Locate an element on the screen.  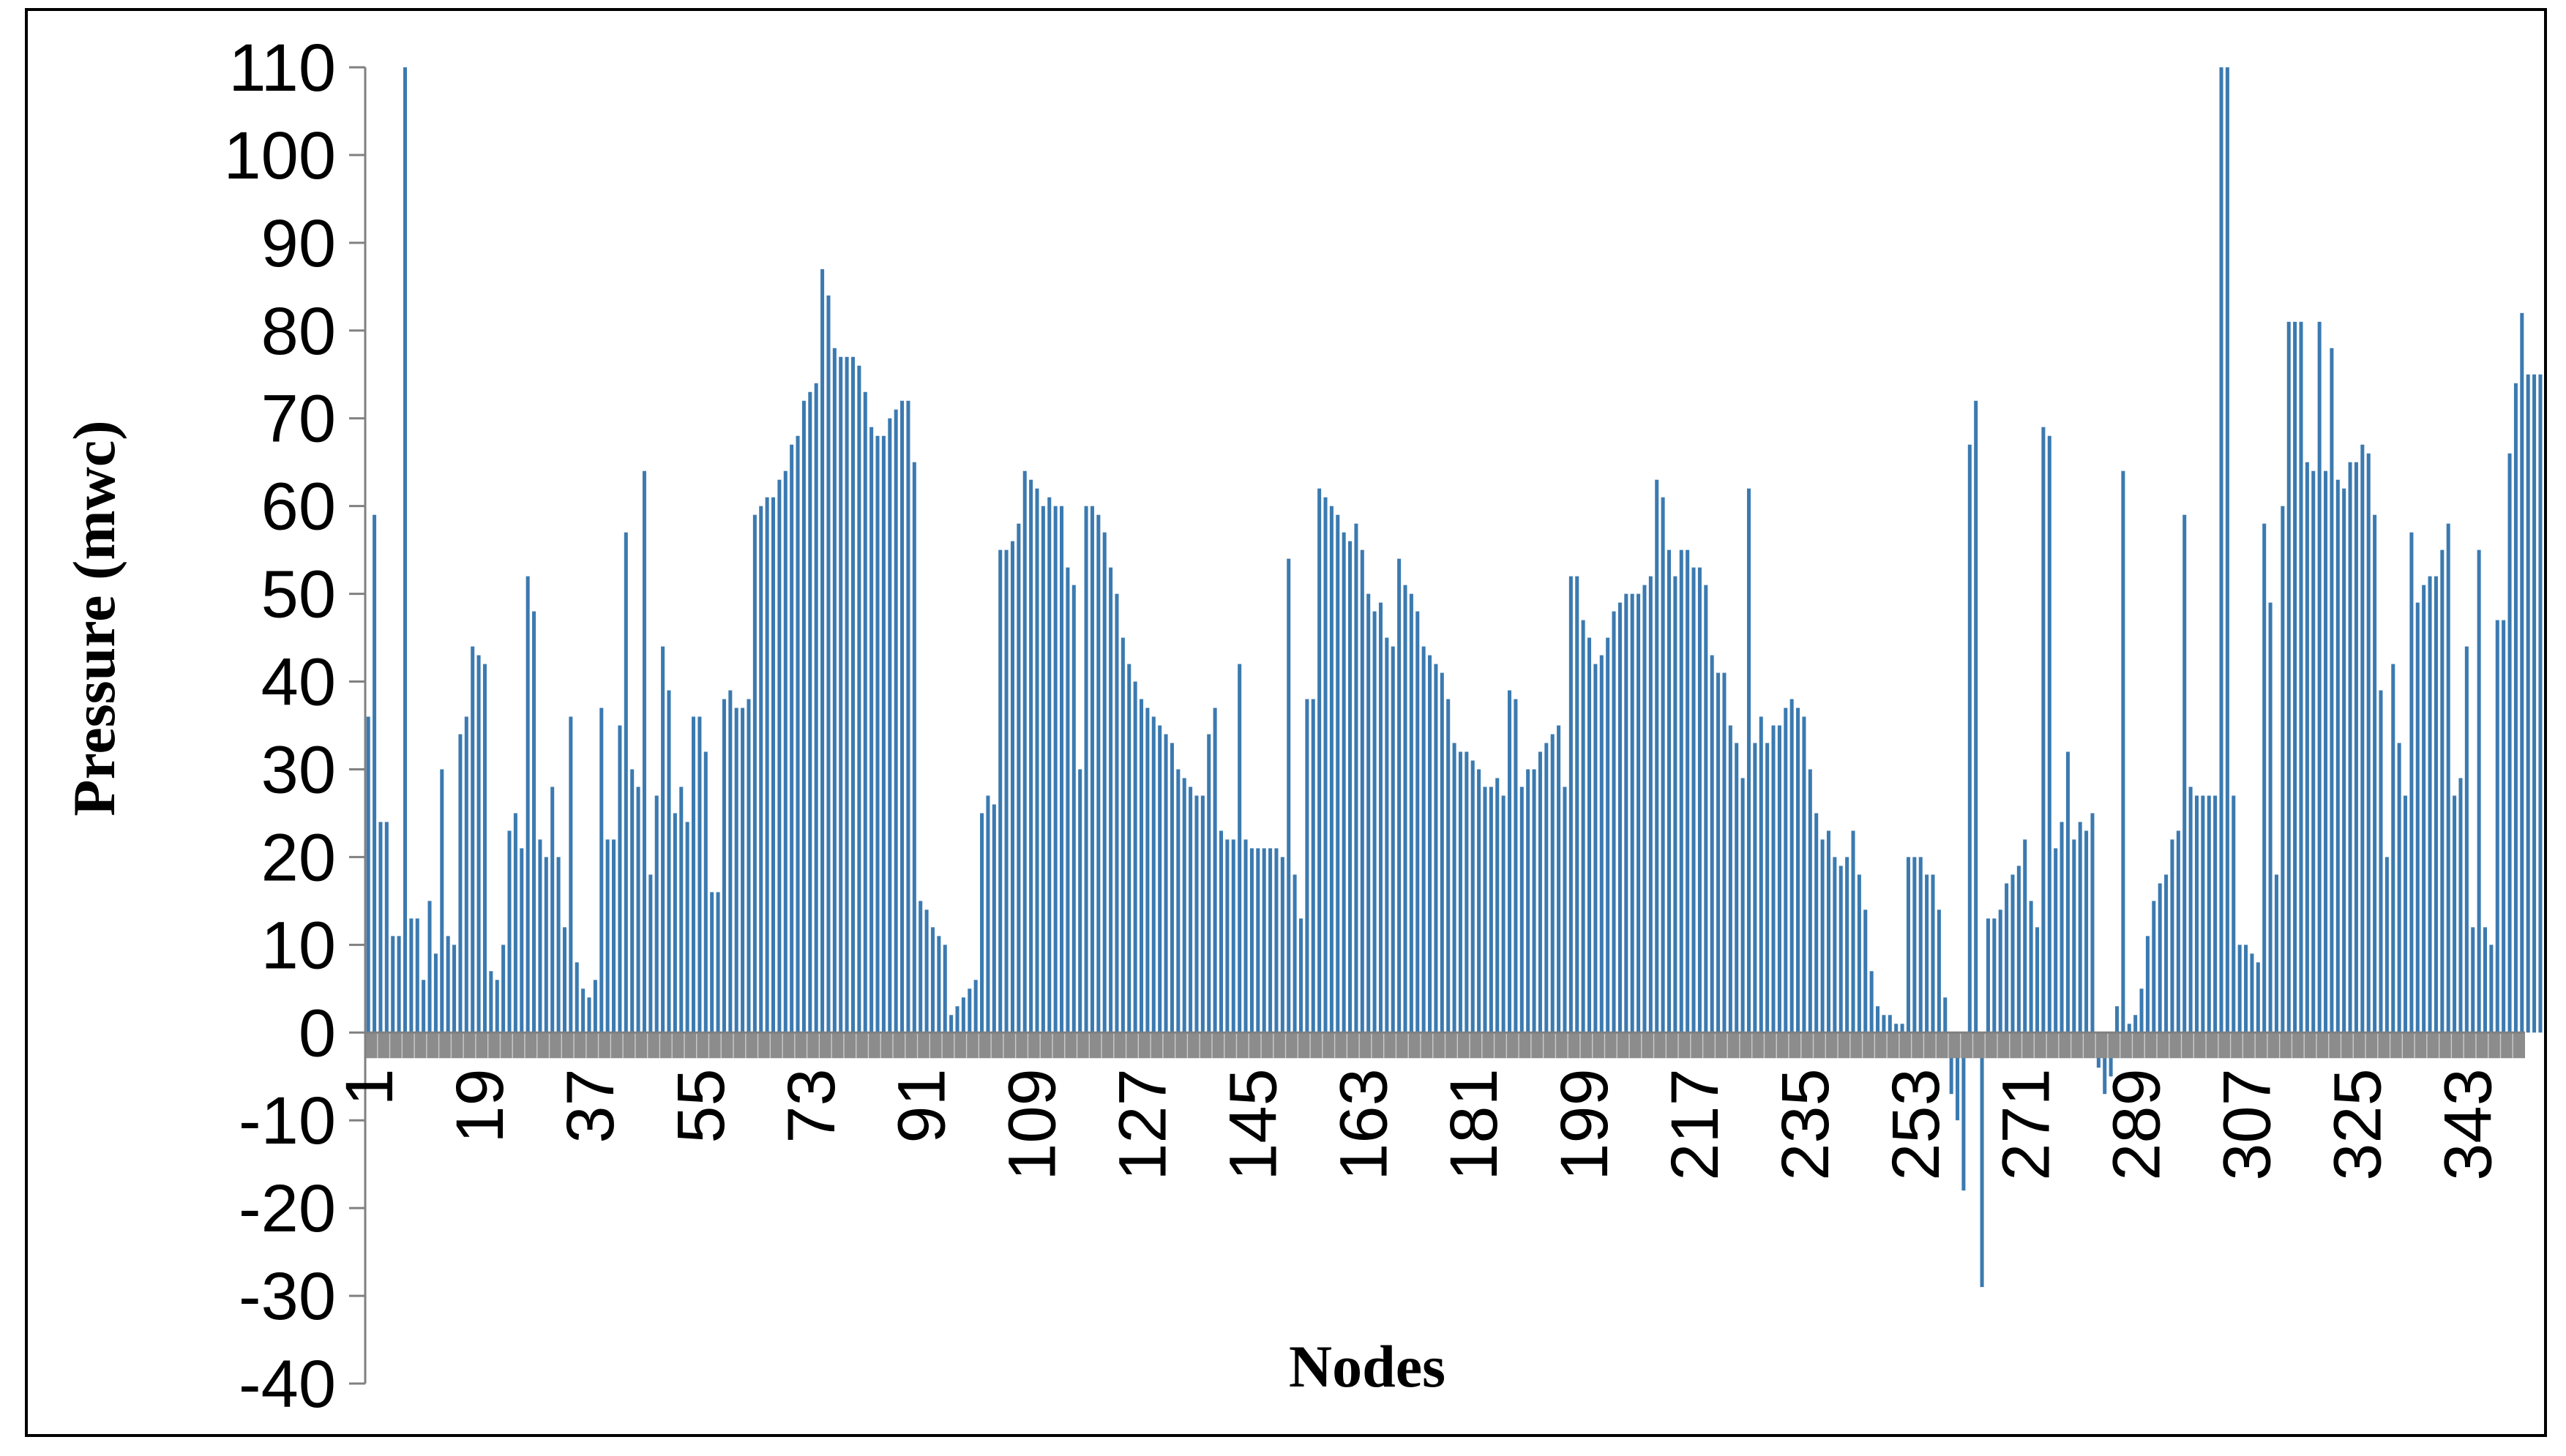
x-tick-label: 289 is located at coordinates (2137, 1124).